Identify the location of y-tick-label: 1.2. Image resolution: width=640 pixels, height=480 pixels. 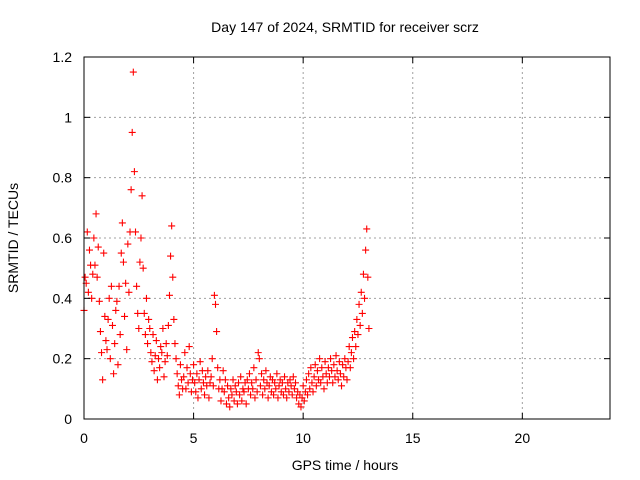
(63, 57).